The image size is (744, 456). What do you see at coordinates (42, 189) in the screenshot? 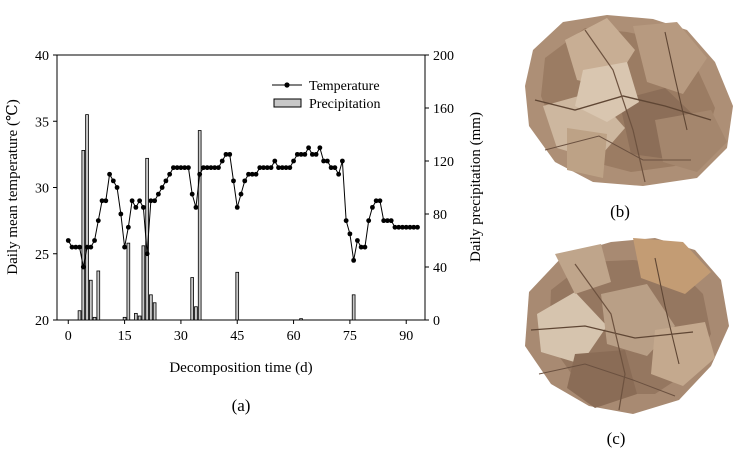
I see `y-left-tick-label: 30` at bounding box center [42, 189].